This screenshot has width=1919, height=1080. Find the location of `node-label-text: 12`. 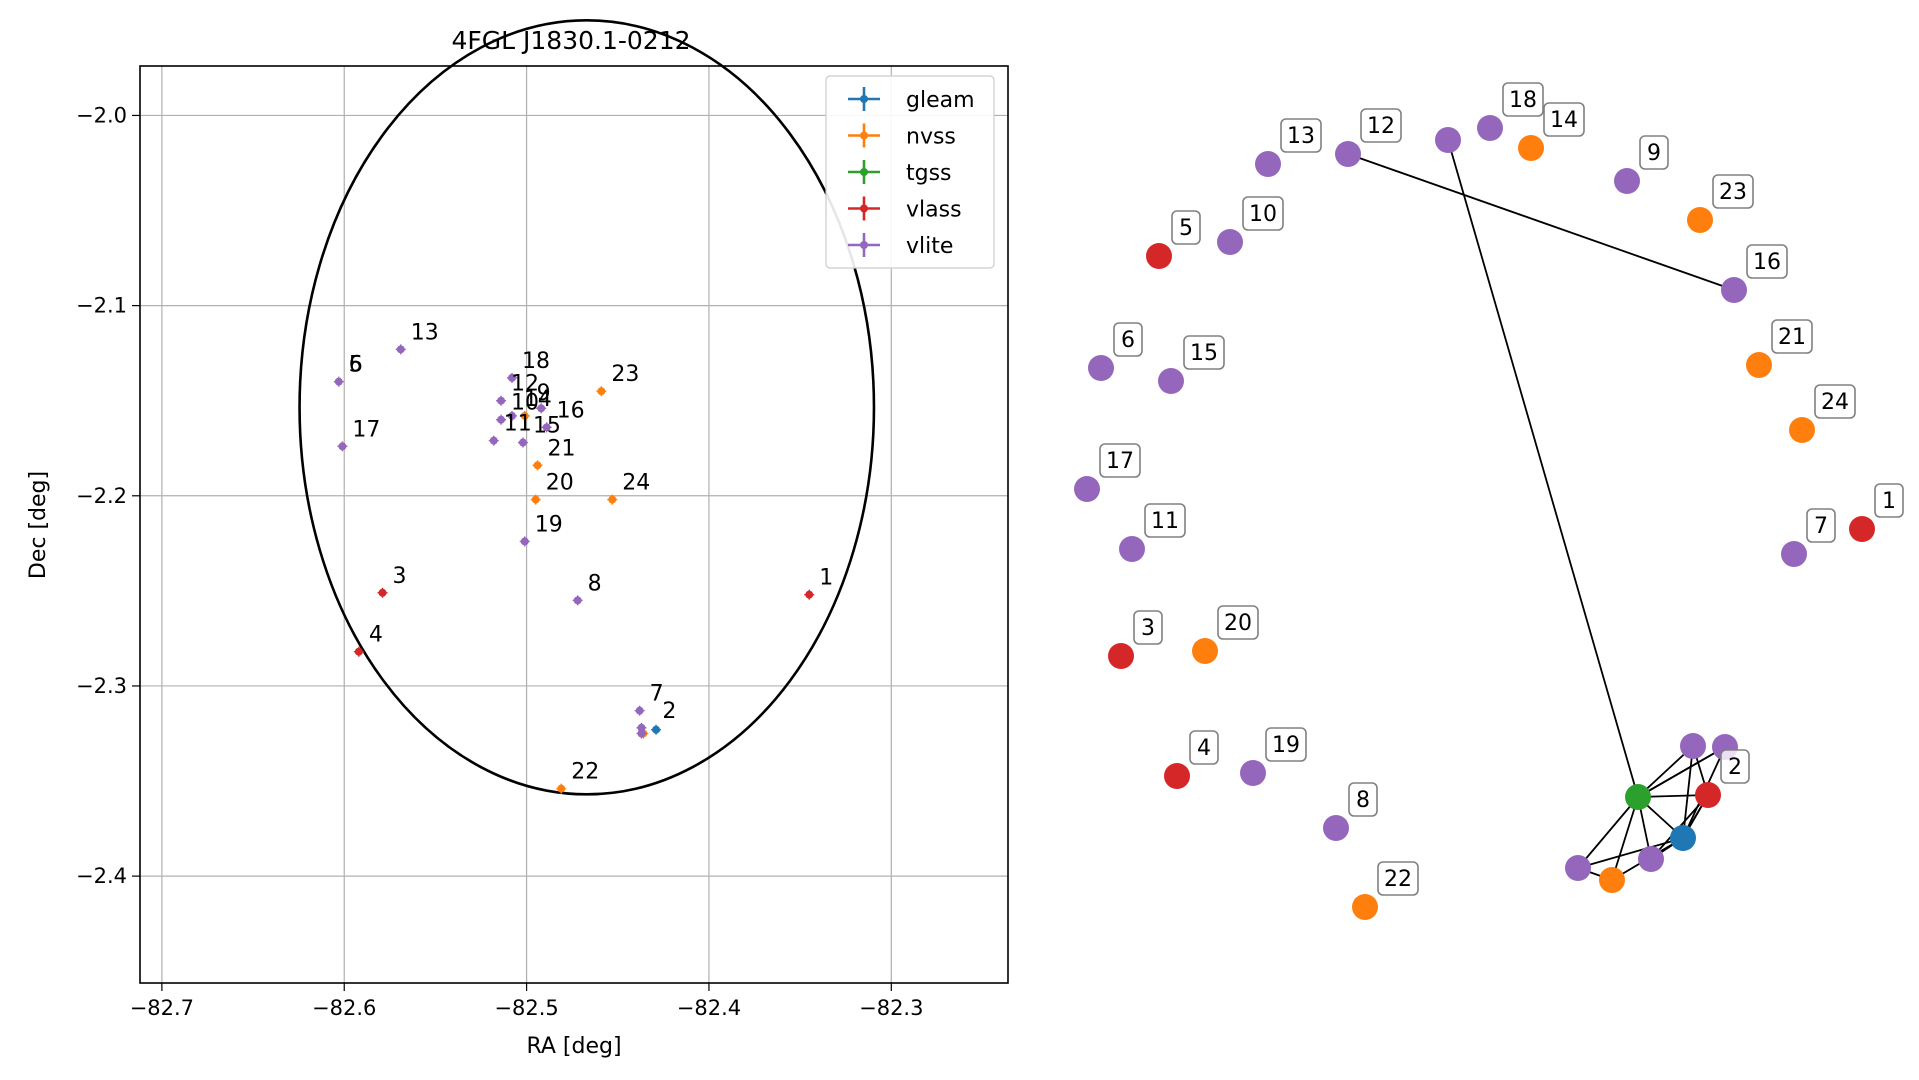

node-label-text: 12 is located at coordinates (1381, 126).